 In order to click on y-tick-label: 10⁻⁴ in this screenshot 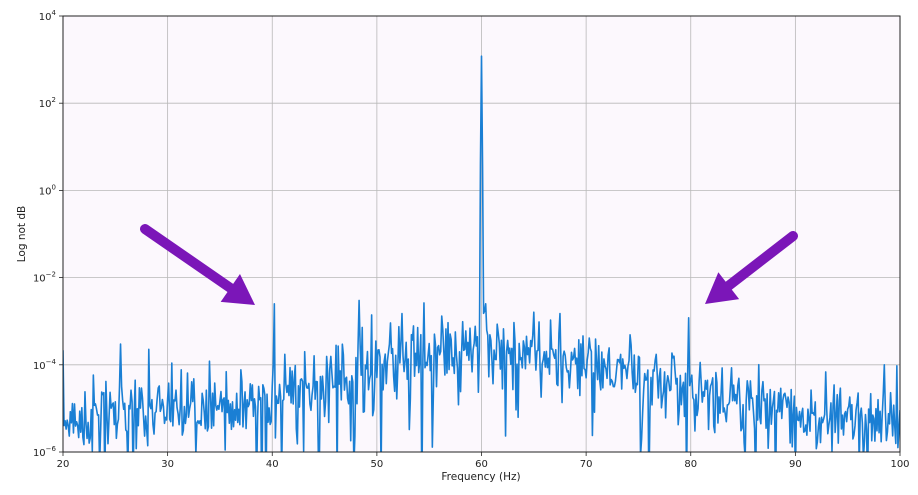, I will do `click(45, 365)`.